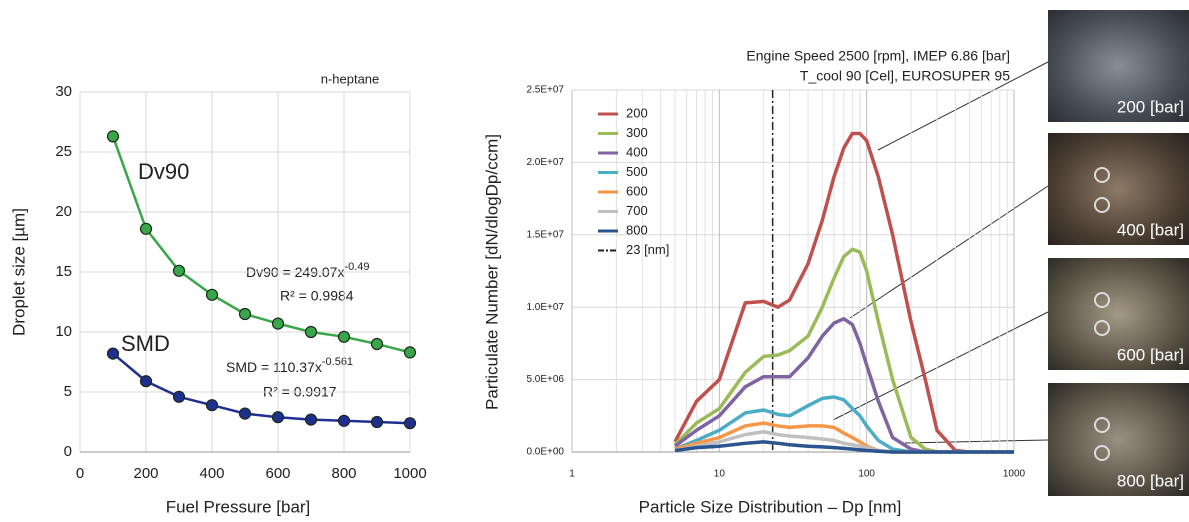 This screenshot has width=1189, height=522. I want to click on legend-label: 400, so click(637, 151).